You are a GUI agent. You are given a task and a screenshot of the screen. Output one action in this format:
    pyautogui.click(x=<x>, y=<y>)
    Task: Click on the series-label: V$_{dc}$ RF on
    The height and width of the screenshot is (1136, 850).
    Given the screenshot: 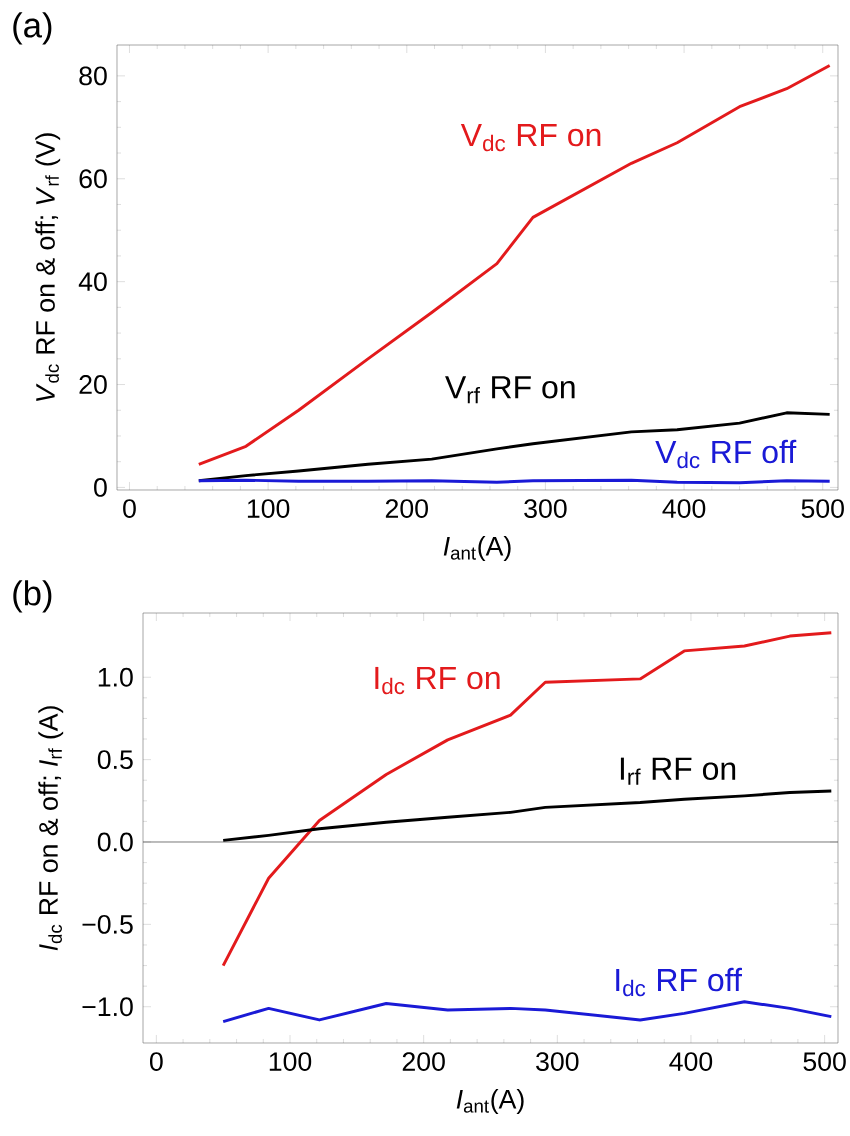 What is the action you would take?
    pyautogui.click(x=530, y=138)
    